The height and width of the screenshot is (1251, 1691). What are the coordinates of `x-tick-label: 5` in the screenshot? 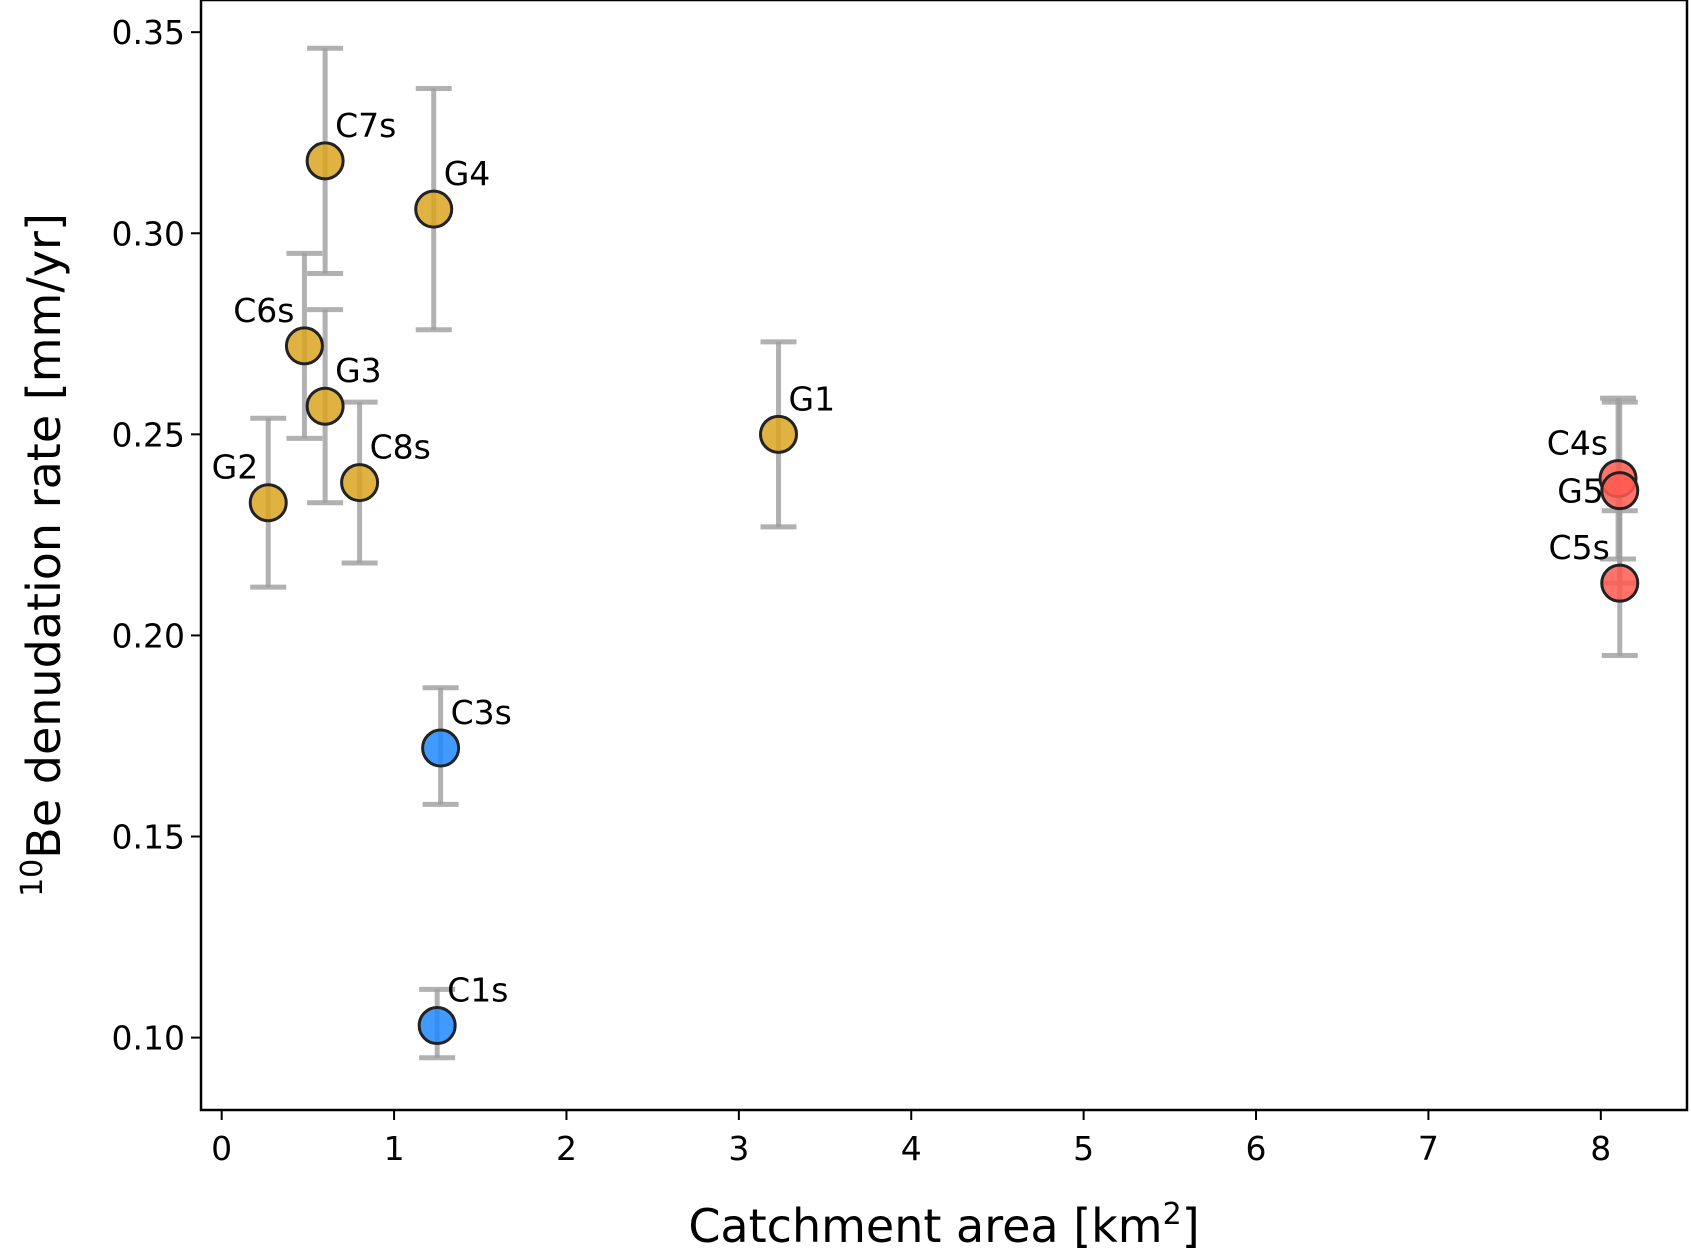 It's located at (1083, 1148).